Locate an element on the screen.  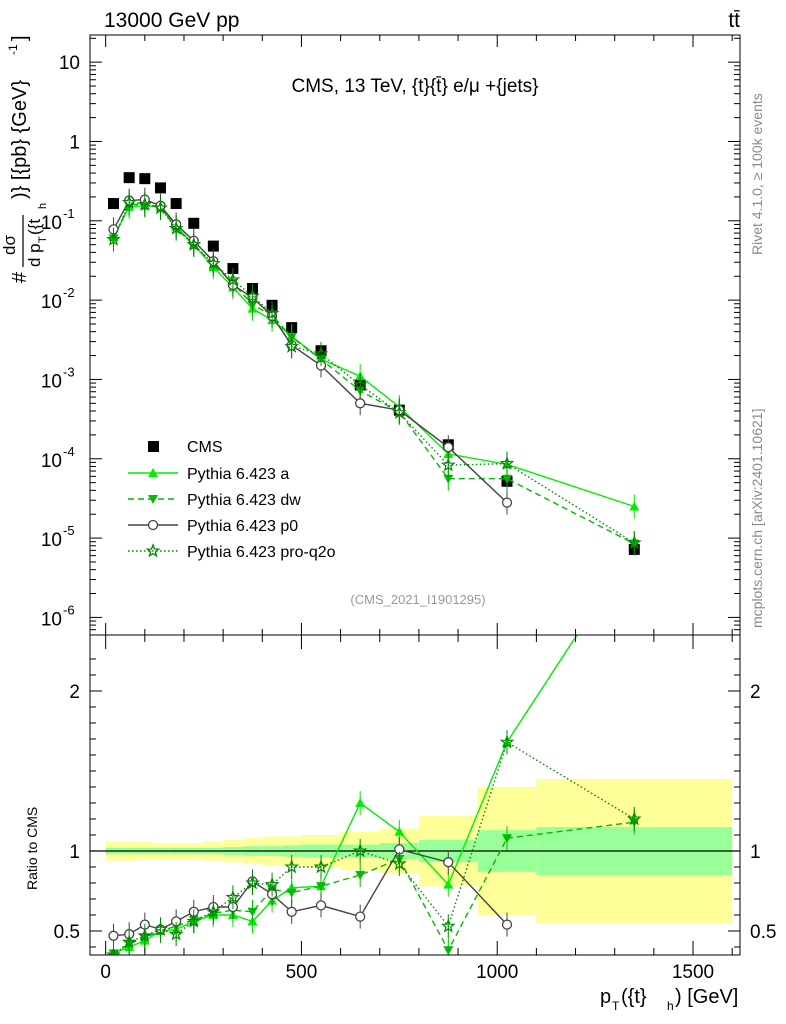
legend-marker-pro-q2o is located at coordinates (153, 550).